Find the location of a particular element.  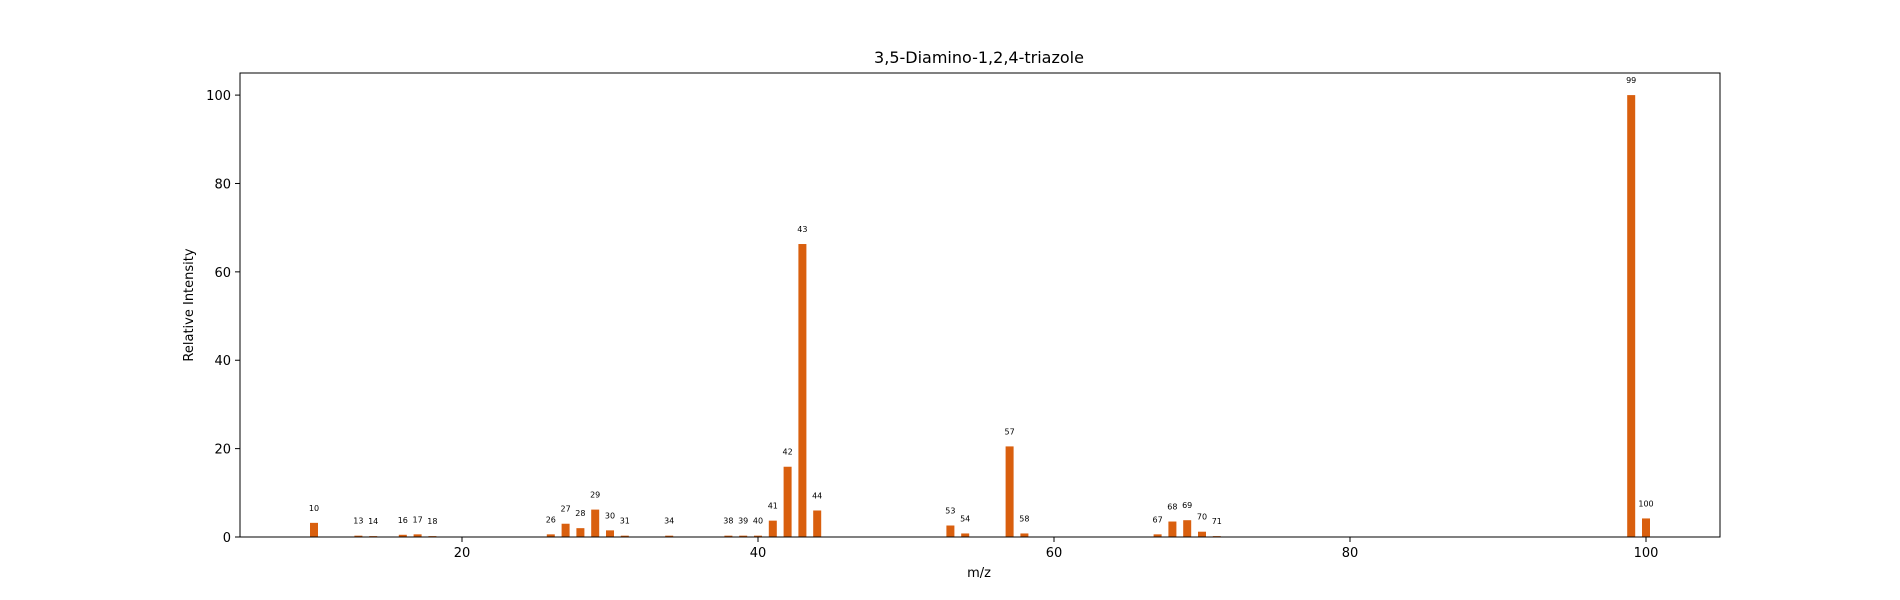

peak-label-58: 58 is located at coordinates (1024, 518).